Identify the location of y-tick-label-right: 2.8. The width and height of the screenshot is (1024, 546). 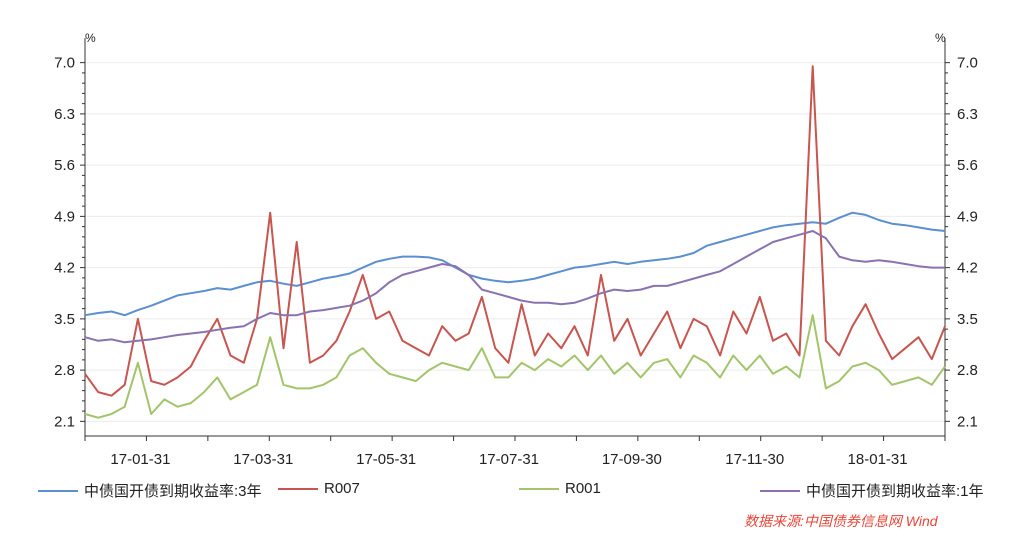
(967, 370).